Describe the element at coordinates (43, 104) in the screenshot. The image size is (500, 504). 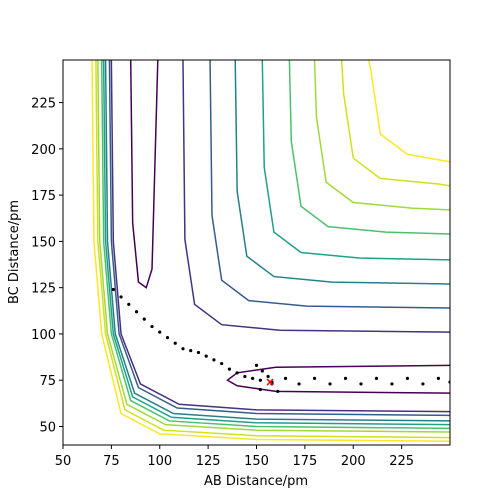
I see `y-tick-label: 225` at that location.